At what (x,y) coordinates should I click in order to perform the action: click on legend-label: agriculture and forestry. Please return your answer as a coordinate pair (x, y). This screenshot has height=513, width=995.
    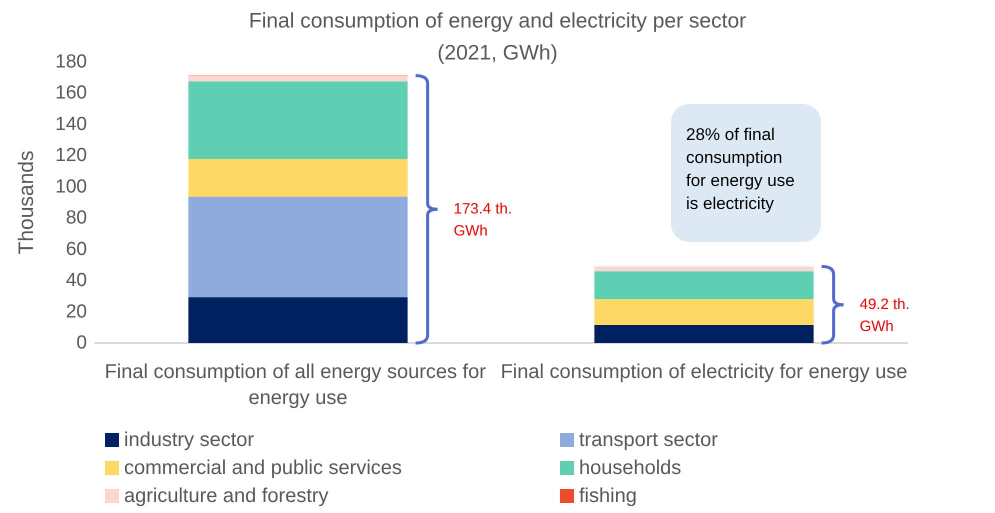
    Looking at the image, I should click on (226, 496).